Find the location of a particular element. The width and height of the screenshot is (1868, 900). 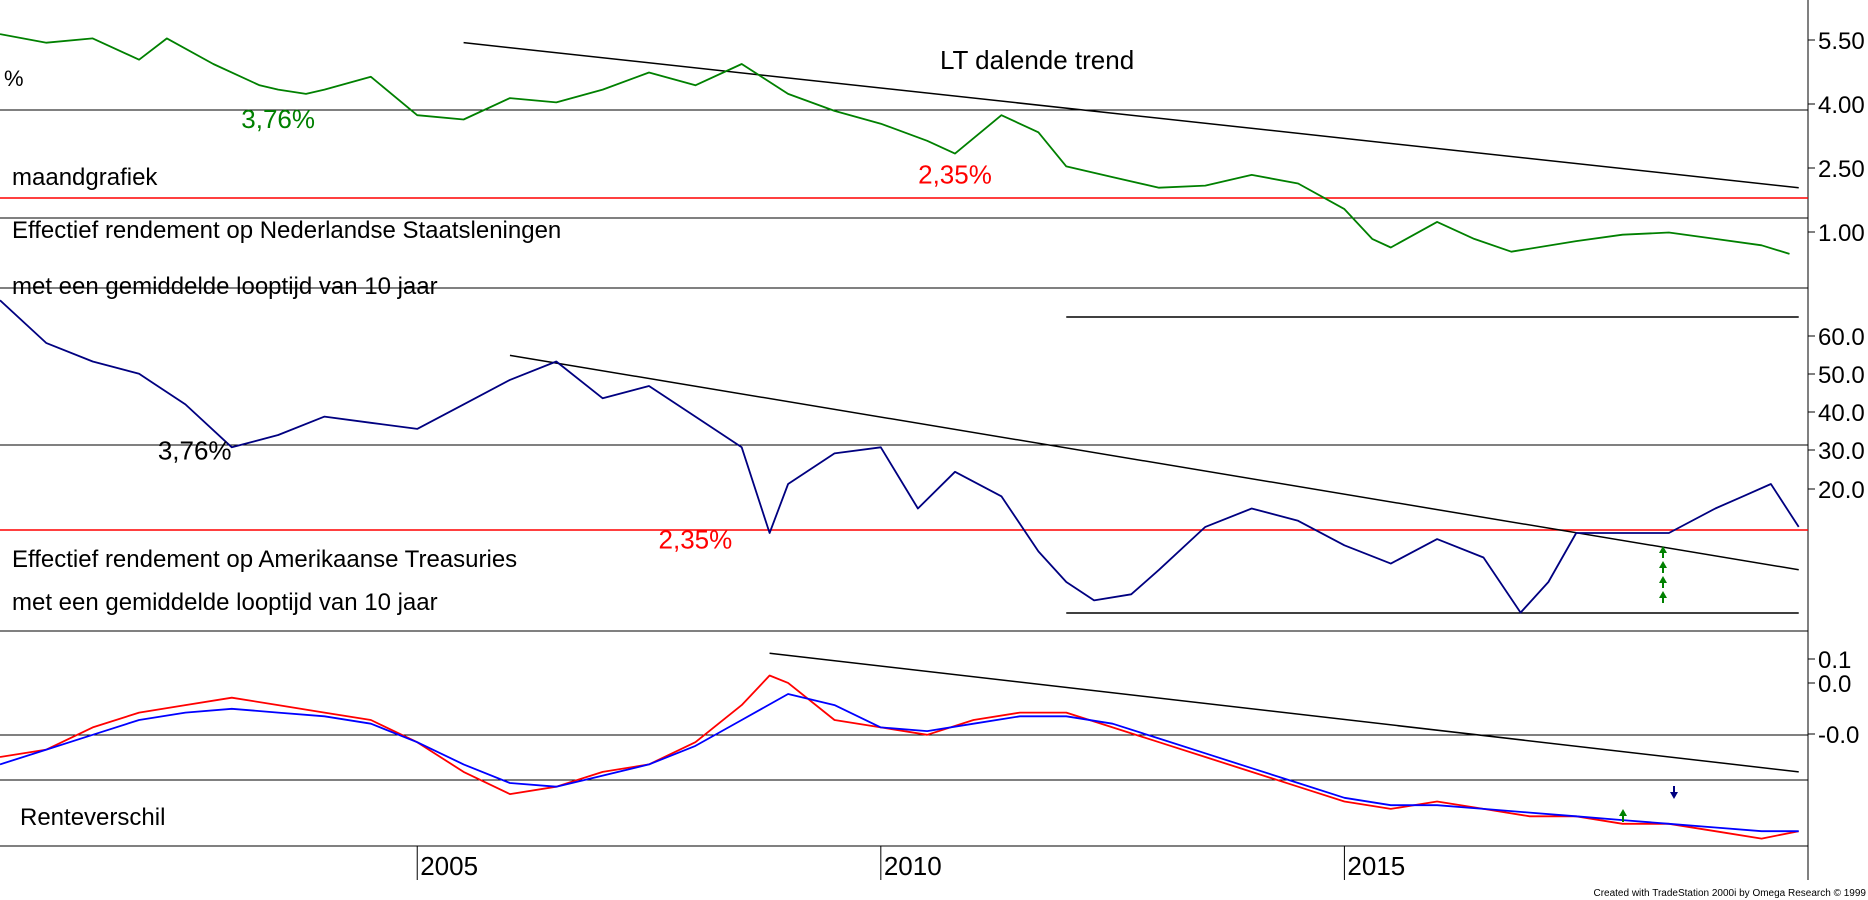

down-arrow-icon is located at coordinates (1674, 792).